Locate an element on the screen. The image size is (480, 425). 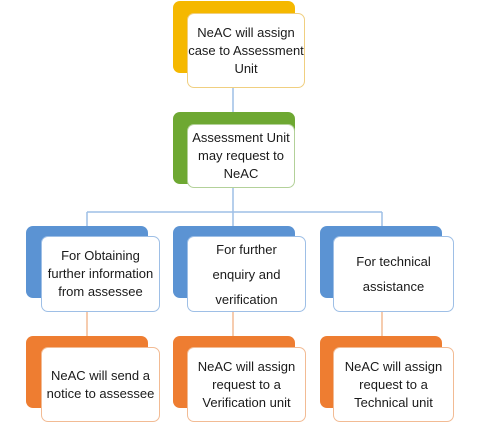
node-label: NeAC will assign case to Assessment Unit is located at coordinates (246, 50).